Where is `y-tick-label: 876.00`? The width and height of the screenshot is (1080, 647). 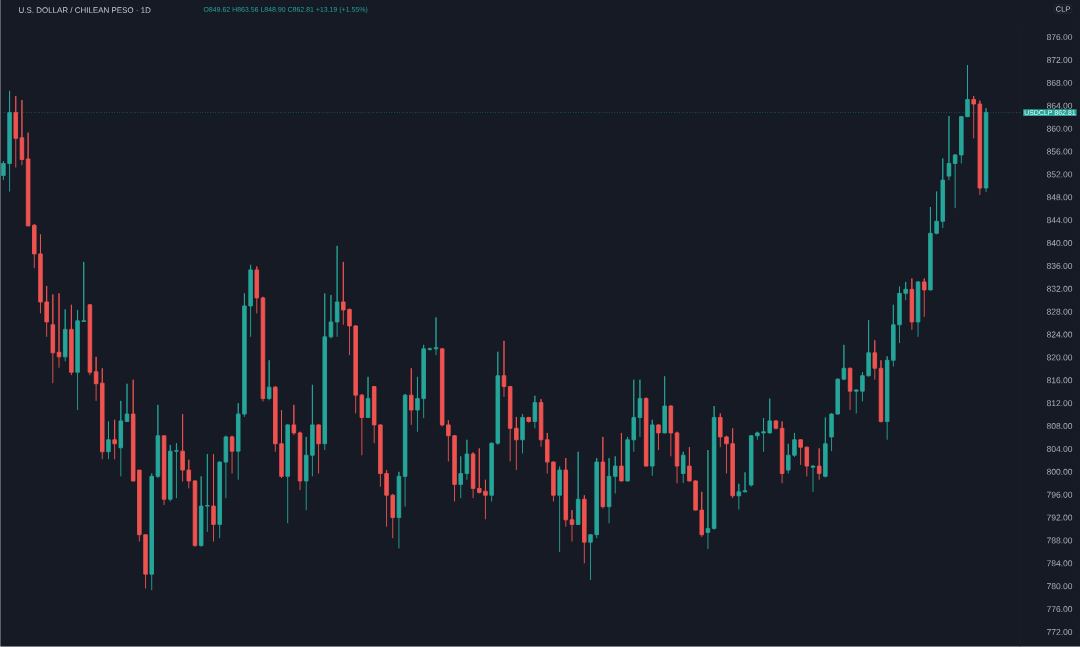 y-tick-label: 876.00 is located at coordinates (1059, 37).